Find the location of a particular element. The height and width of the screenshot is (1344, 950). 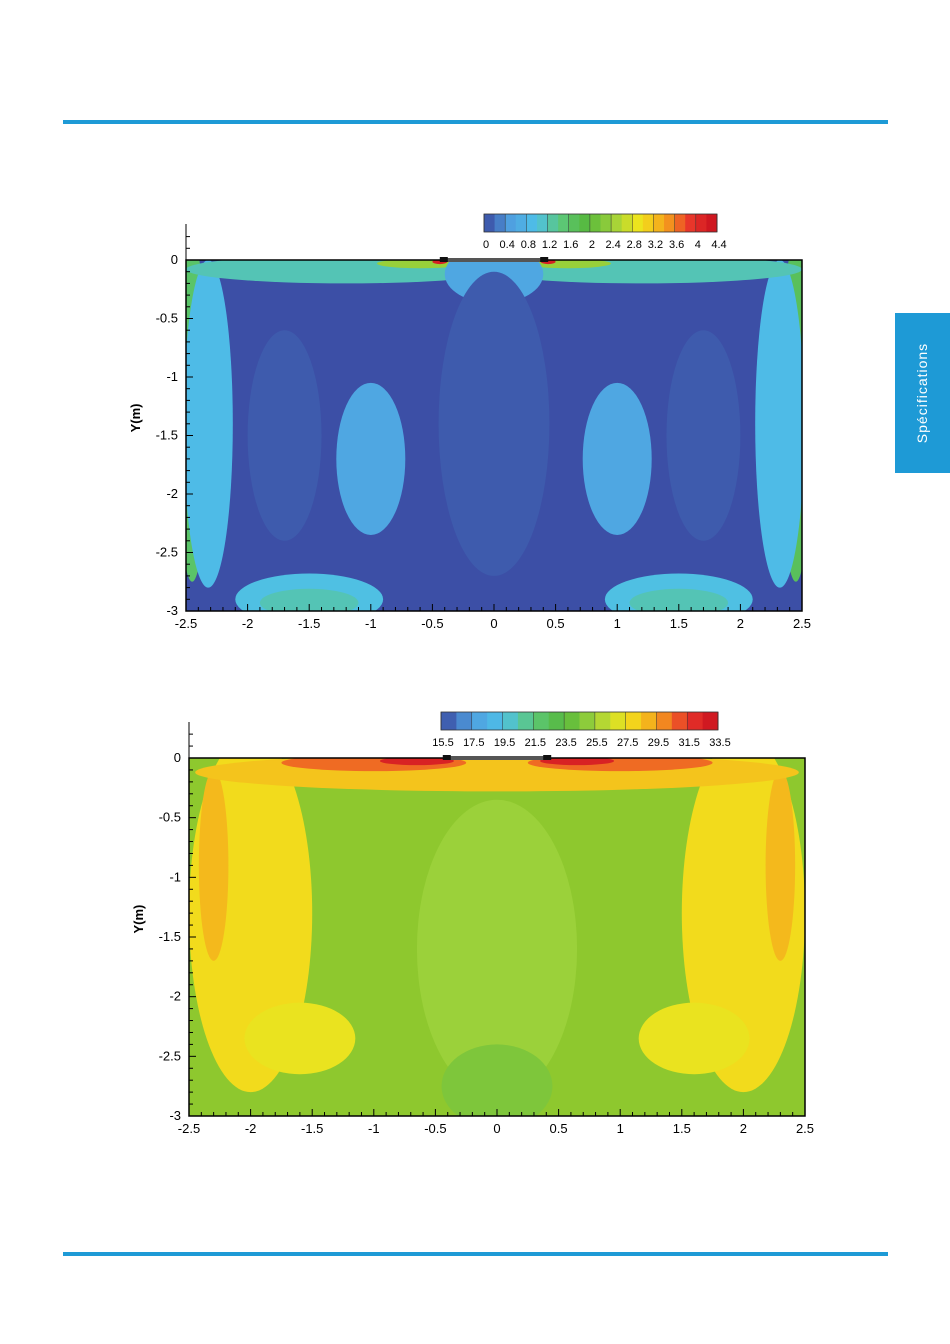

contour-region-wall-left-inner is located at coordinates (209, 424).